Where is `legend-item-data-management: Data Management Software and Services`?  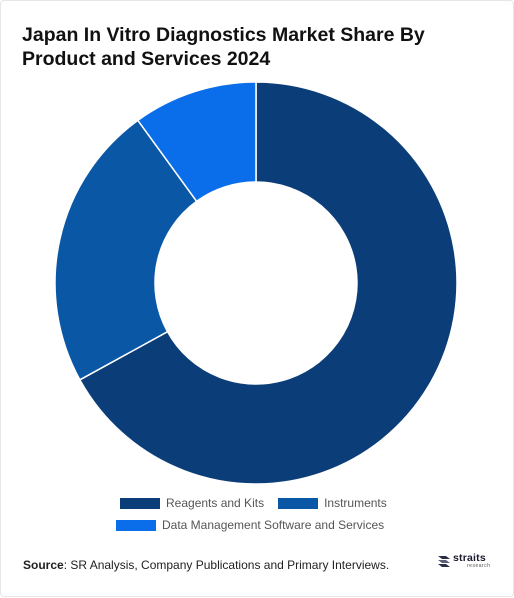
legend-item-data-management: Data Management Software and Services is located at coordinates (250, 525).